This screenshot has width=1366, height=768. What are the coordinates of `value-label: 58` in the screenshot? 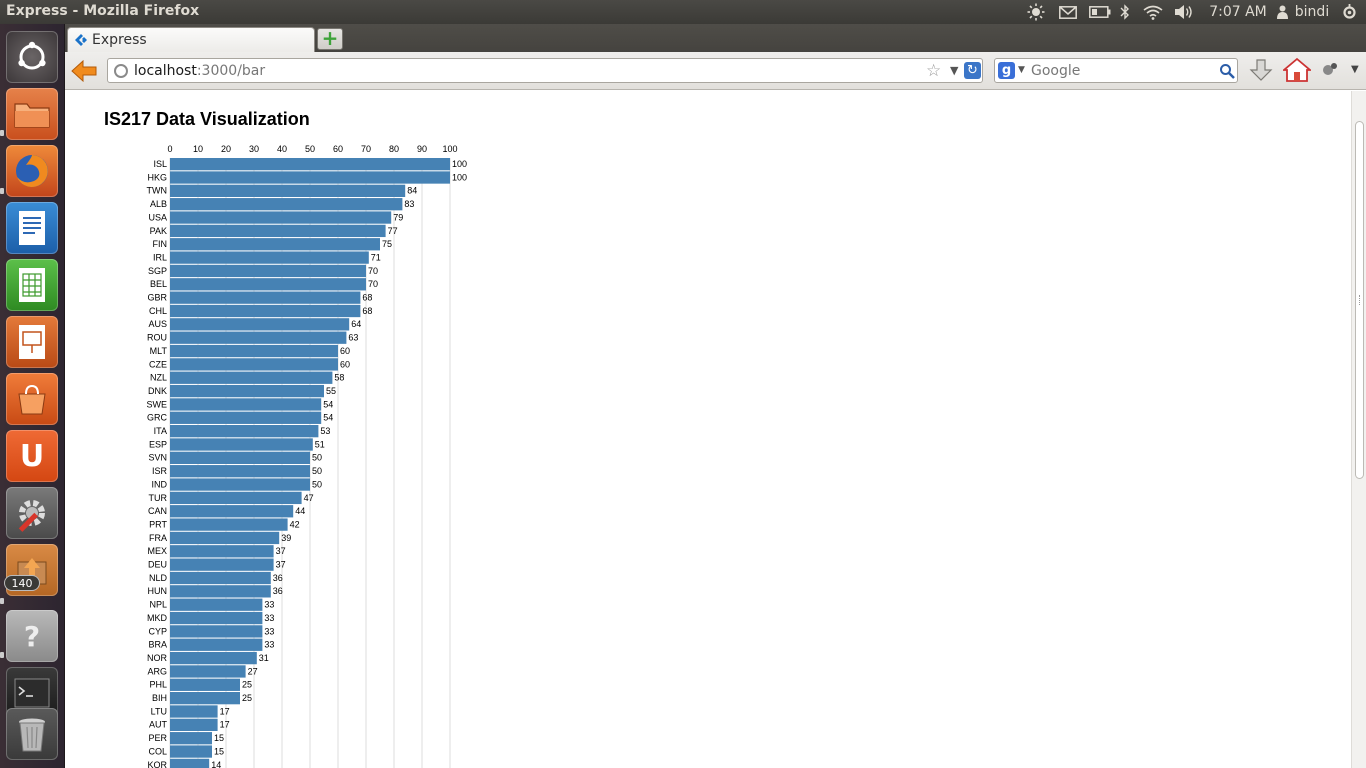 It's located at (339, 378).